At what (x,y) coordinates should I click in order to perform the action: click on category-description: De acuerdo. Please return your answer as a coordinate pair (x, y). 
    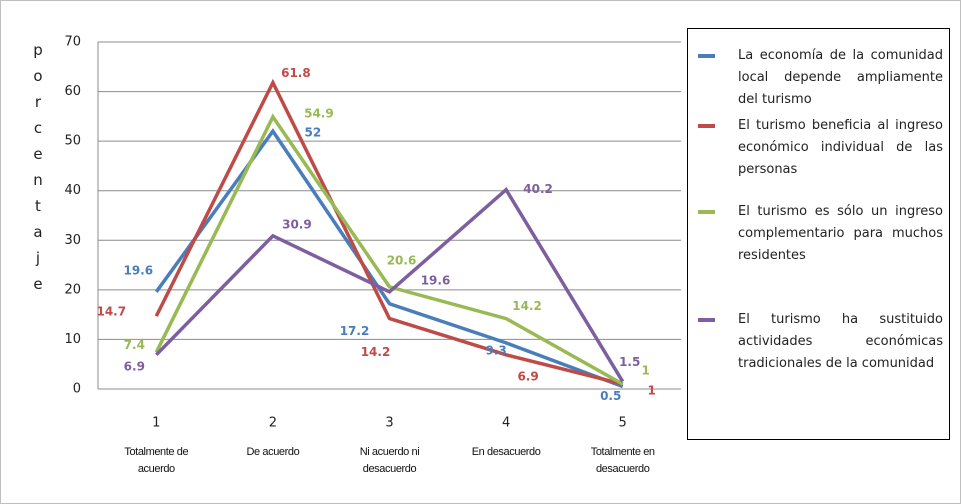
    Looking at the image, I should click on (273, 452).